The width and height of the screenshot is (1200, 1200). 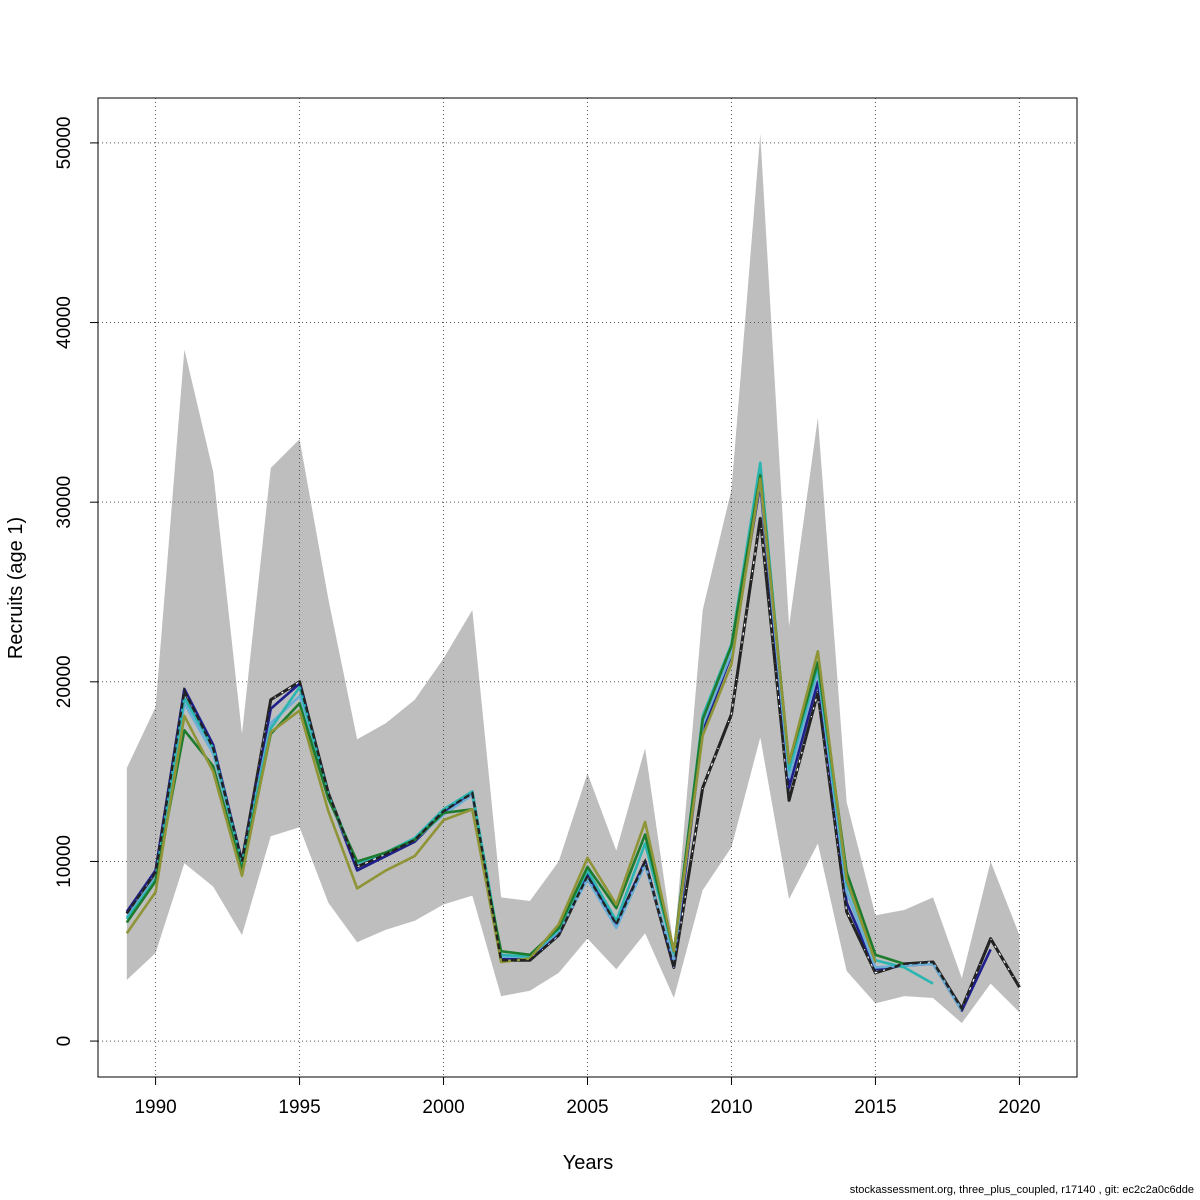 I want to click on y-axis-title: Recruits (age 1), so click(x=16, y=588).